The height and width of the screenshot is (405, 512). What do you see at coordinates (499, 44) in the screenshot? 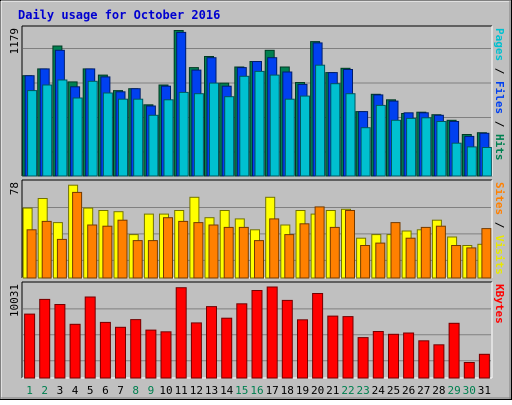
I see `legend-label: Pages` at bounding box center [499, 44].